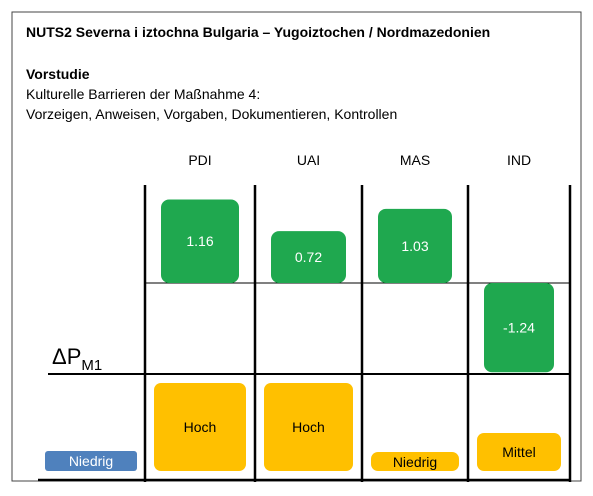 This screenshot has height=496, width=593. I want to click on value-label: 0.72, so click(308, 257).